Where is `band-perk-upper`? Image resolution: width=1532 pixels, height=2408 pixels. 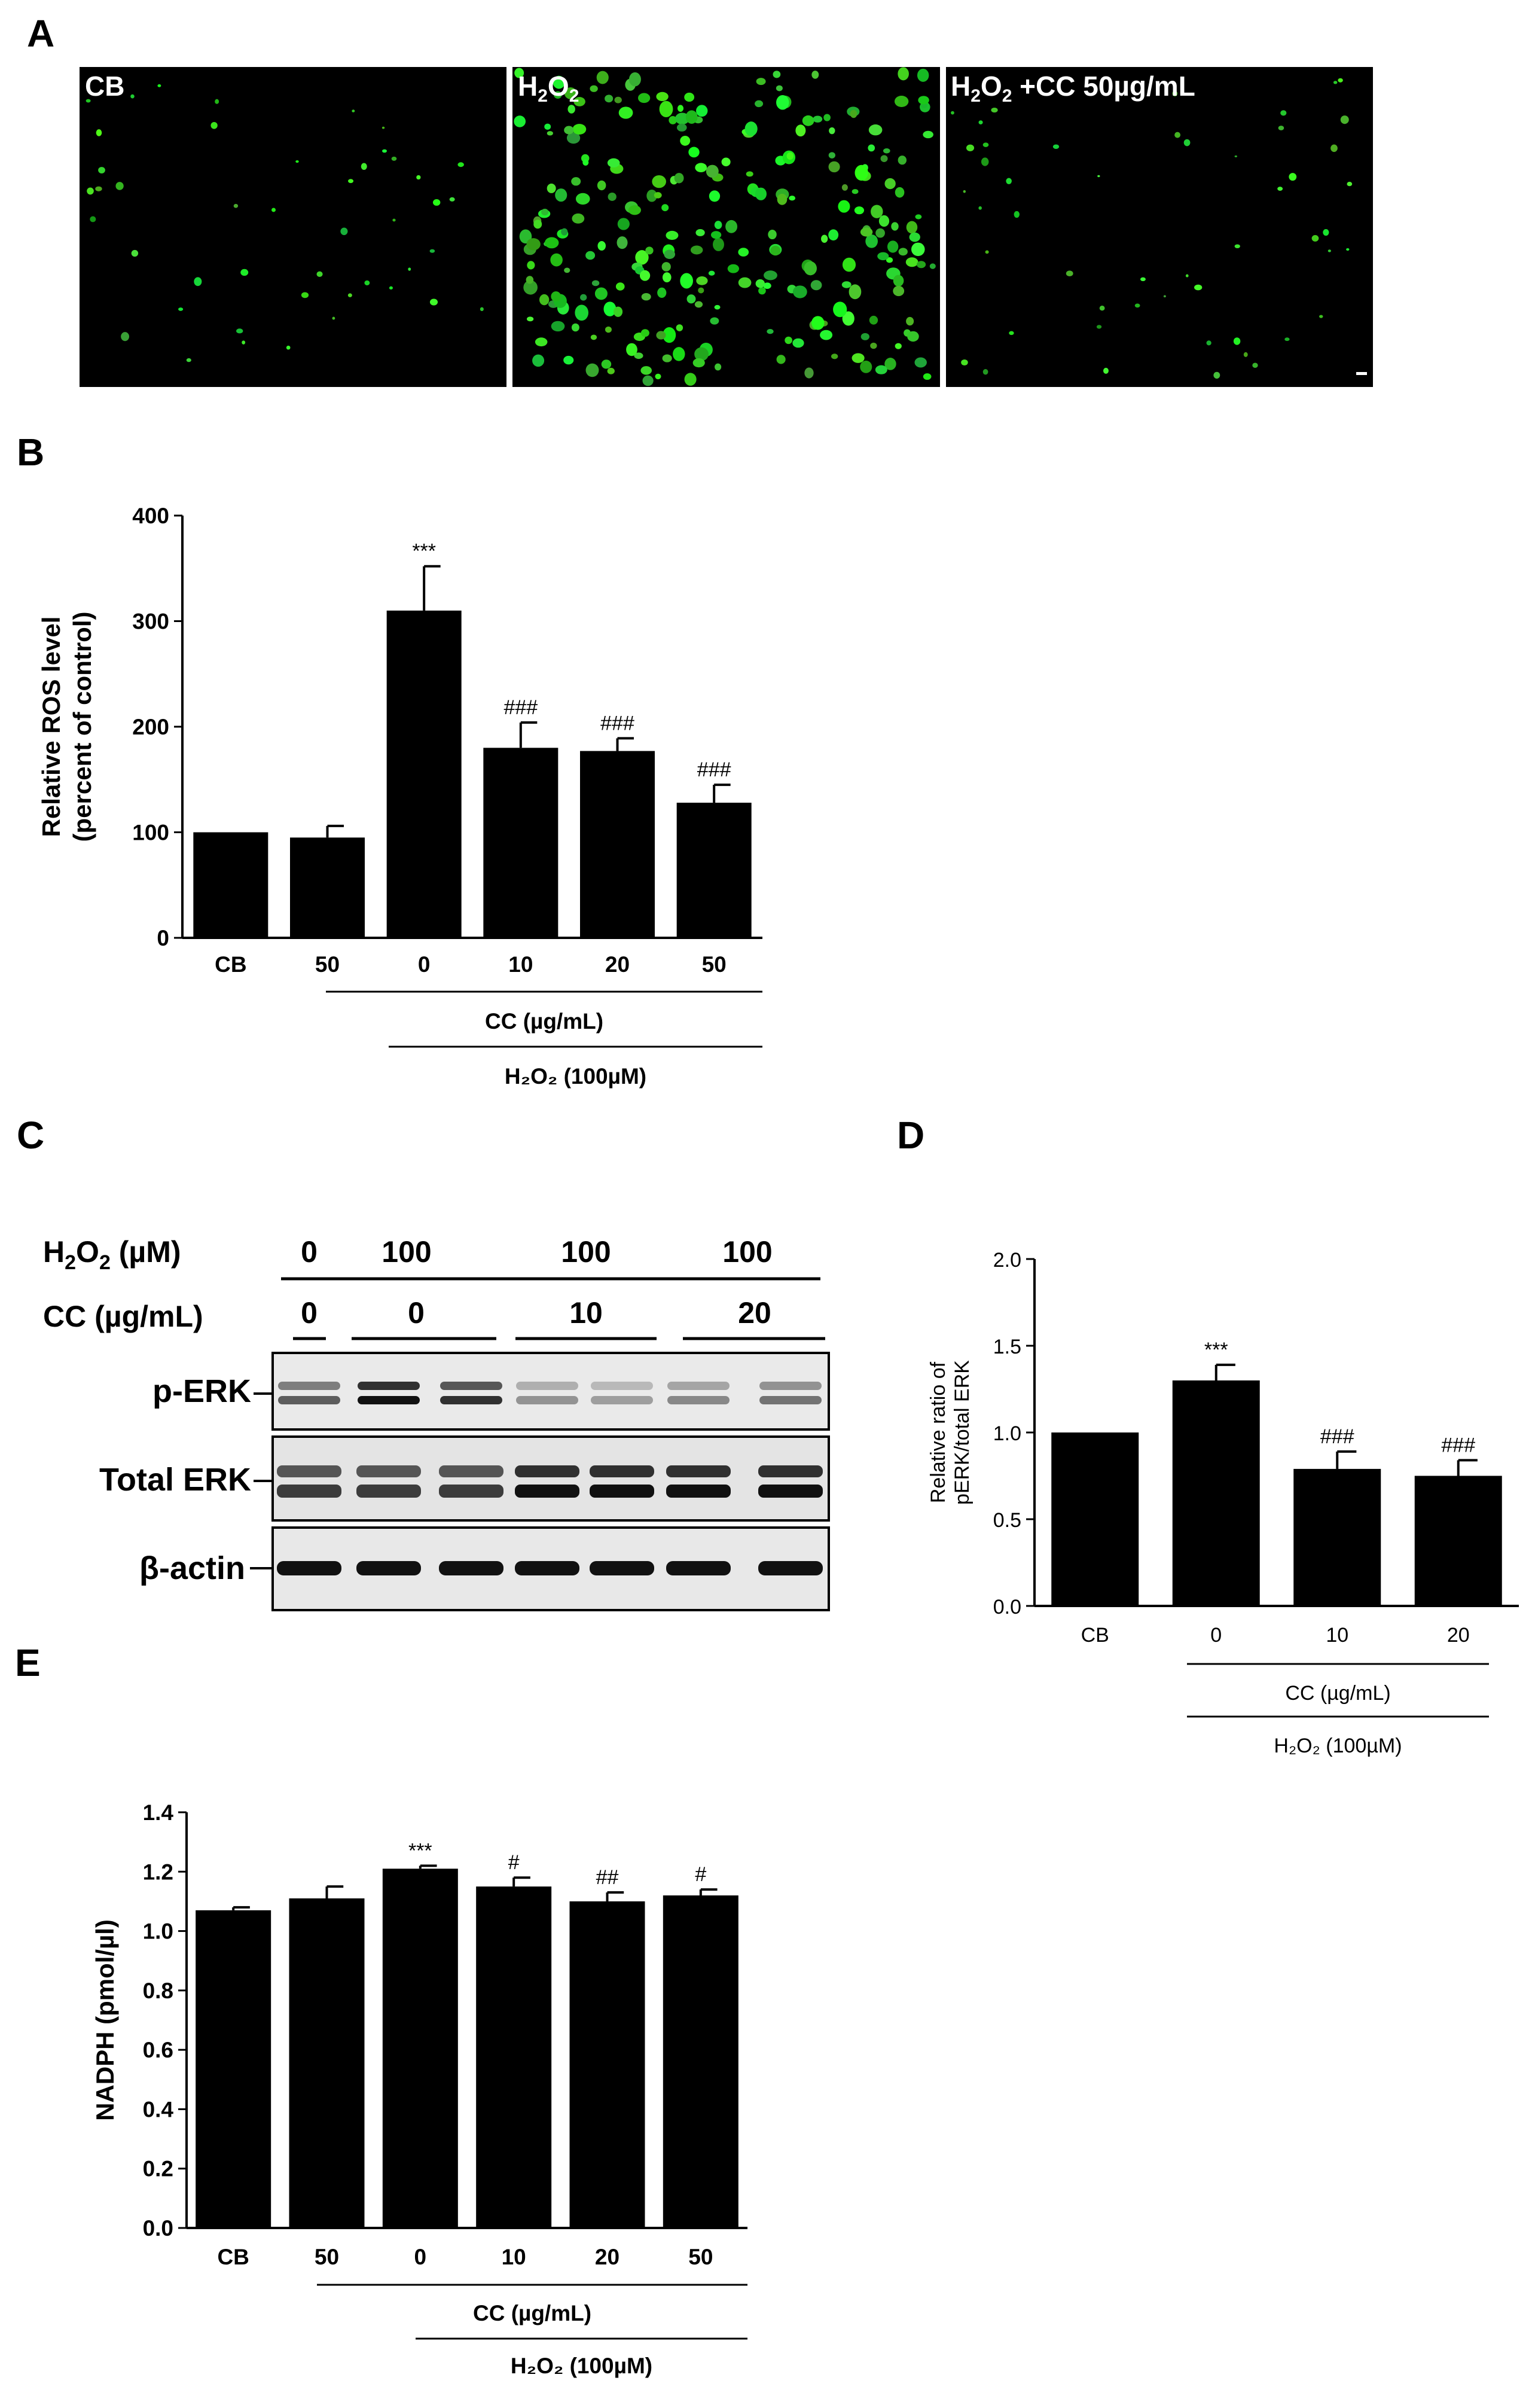 band-perk-upper is located at coordinates (389, 1386).